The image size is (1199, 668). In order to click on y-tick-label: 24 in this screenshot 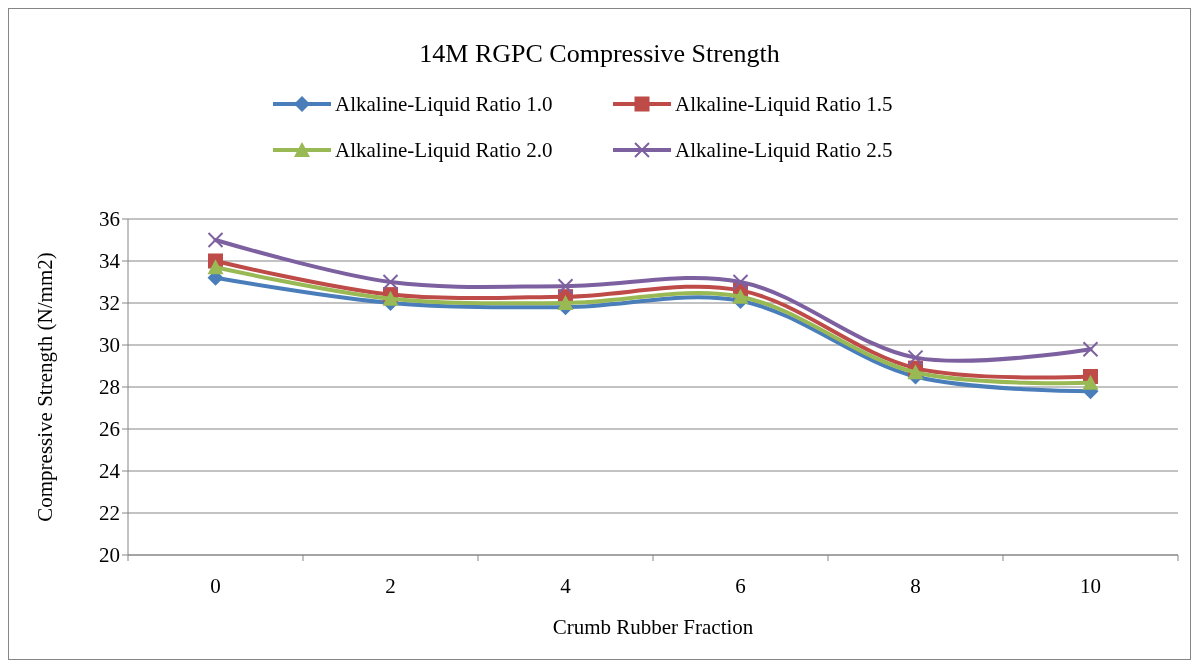, I will do `click(110, 471)`.